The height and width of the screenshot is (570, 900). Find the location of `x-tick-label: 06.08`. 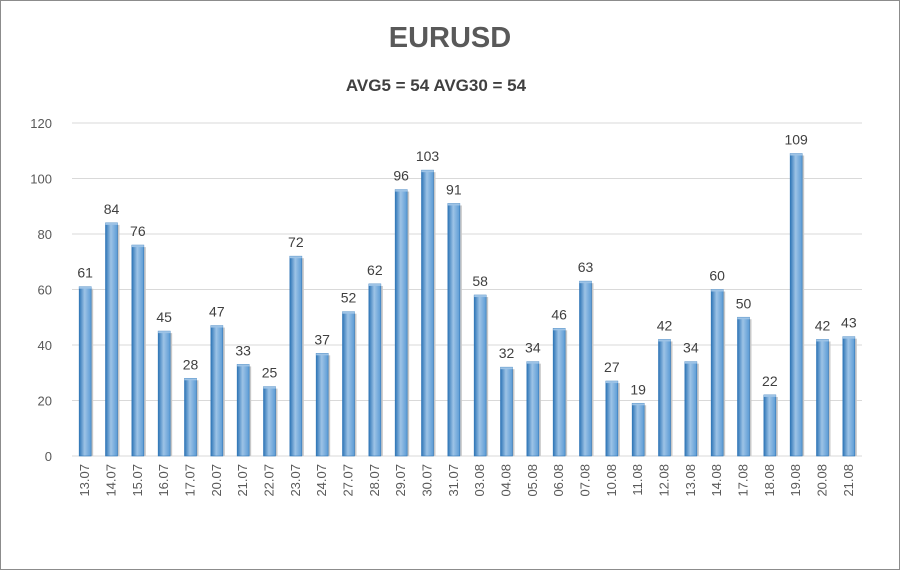

x-tick-label: 06.08 is located at coordinates (558, 480).